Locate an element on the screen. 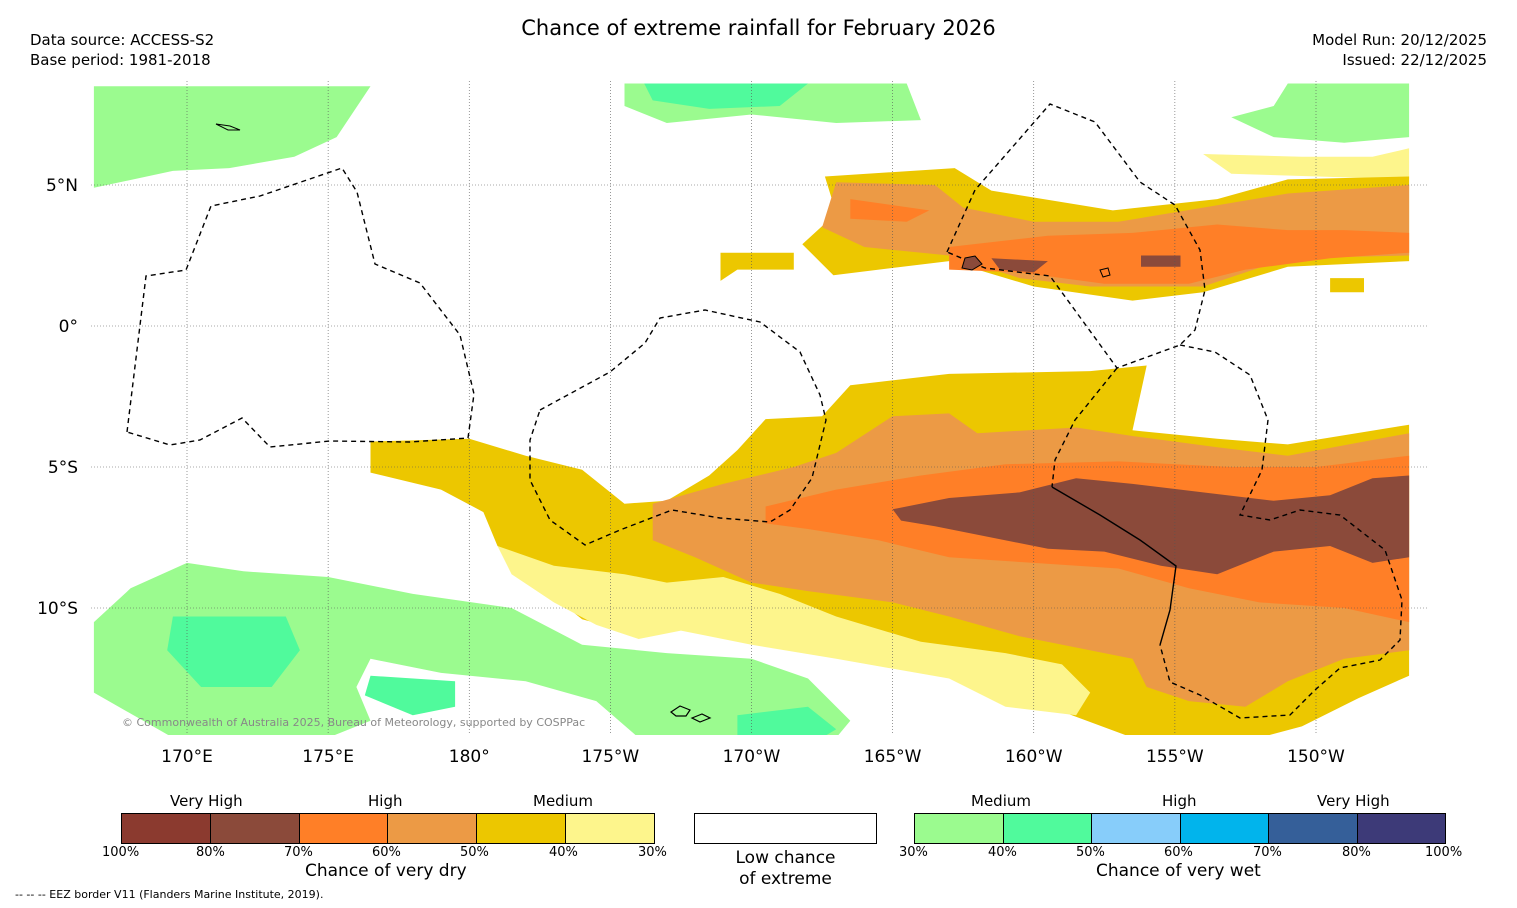  low-chance-label: Low chance of extreme is located at coordinates (785, 869).